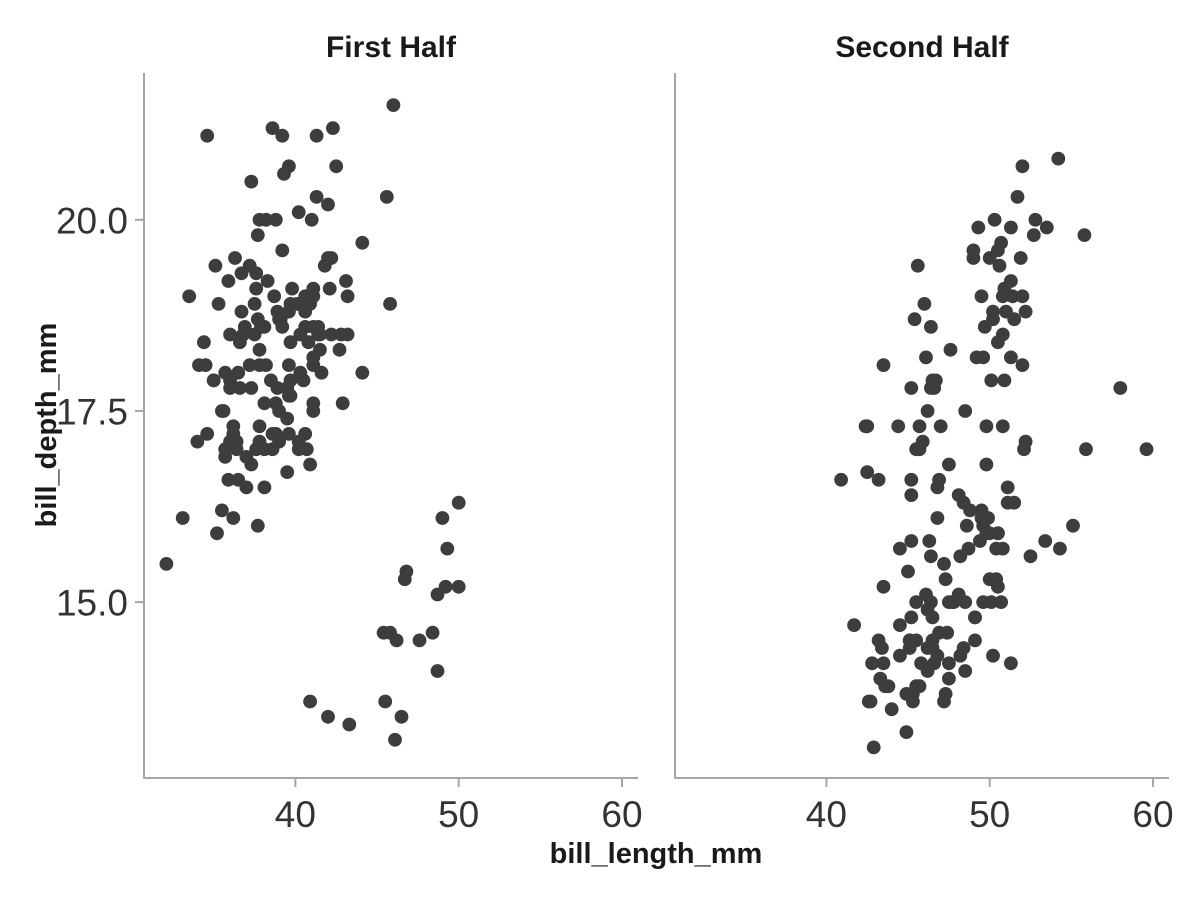  I want to click on y-tick-label: 20.0, so click(92, 220).